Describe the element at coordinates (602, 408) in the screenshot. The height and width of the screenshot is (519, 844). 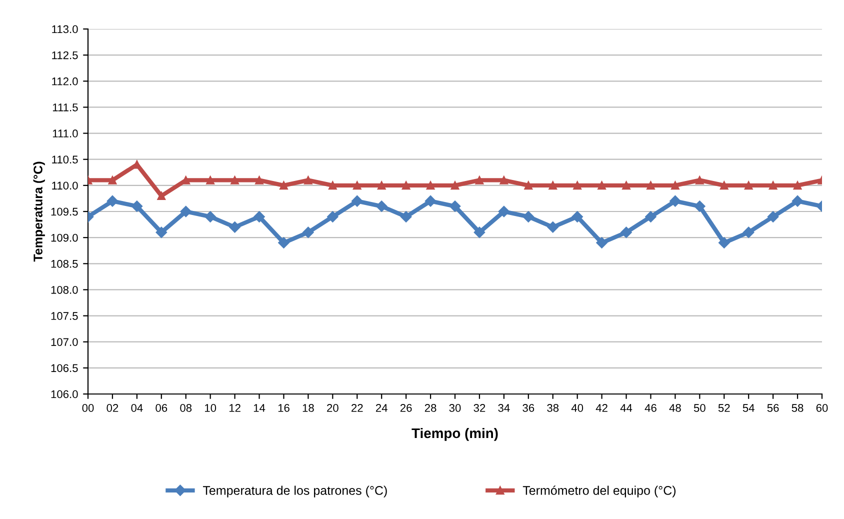
I see `x-tick-label: 42` at that location.